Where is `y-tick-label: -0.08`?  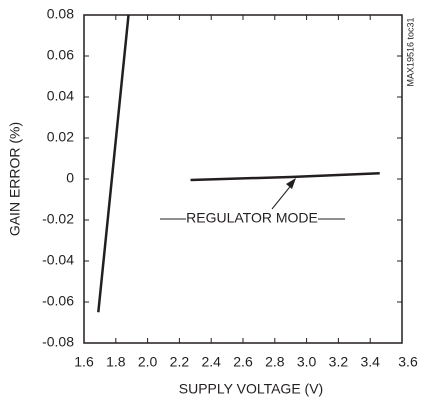
y-tick-label: -0.08 is located at coordinates (58, 342).